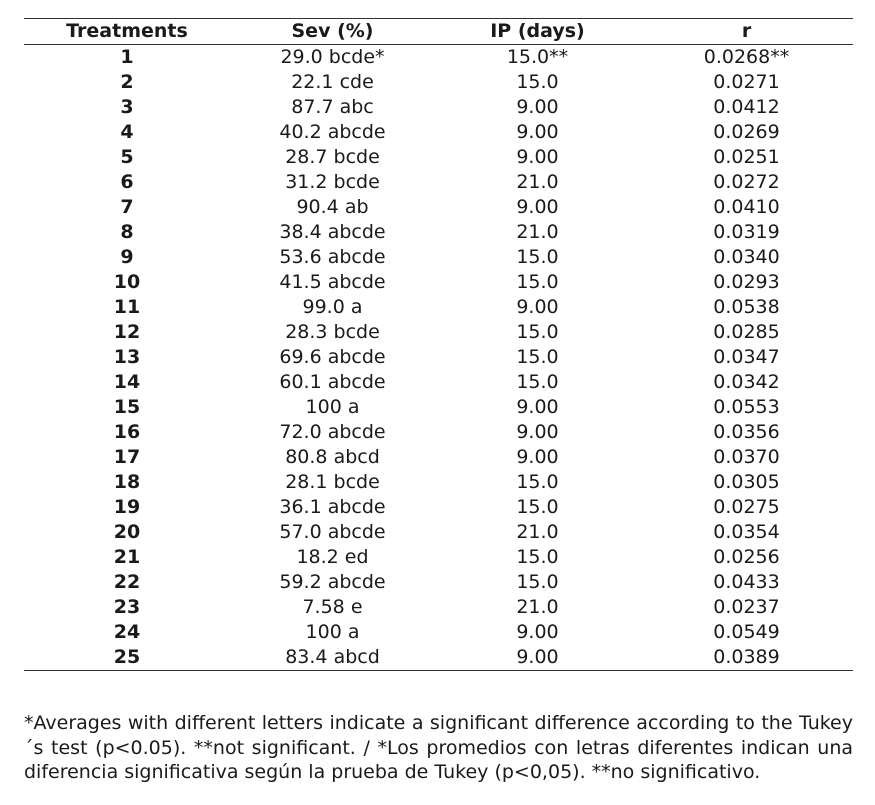  Describe the element at coordinates (127, 31) in the screenshot. I see `header-treatments: Treatments` at that location.